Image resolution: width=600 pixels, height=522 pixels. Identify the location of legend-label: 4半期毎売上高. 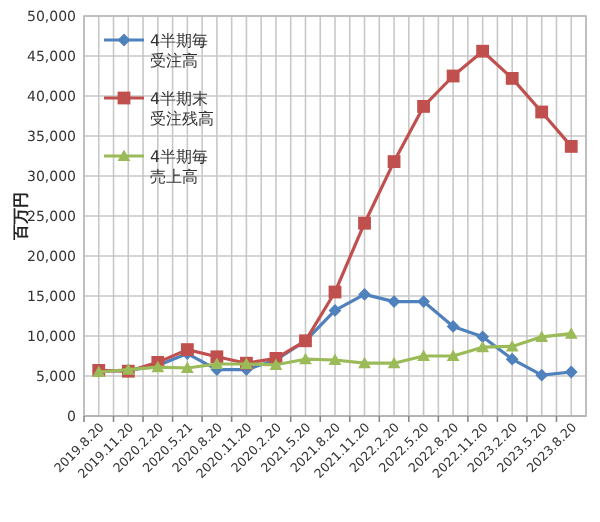
(179, 167).